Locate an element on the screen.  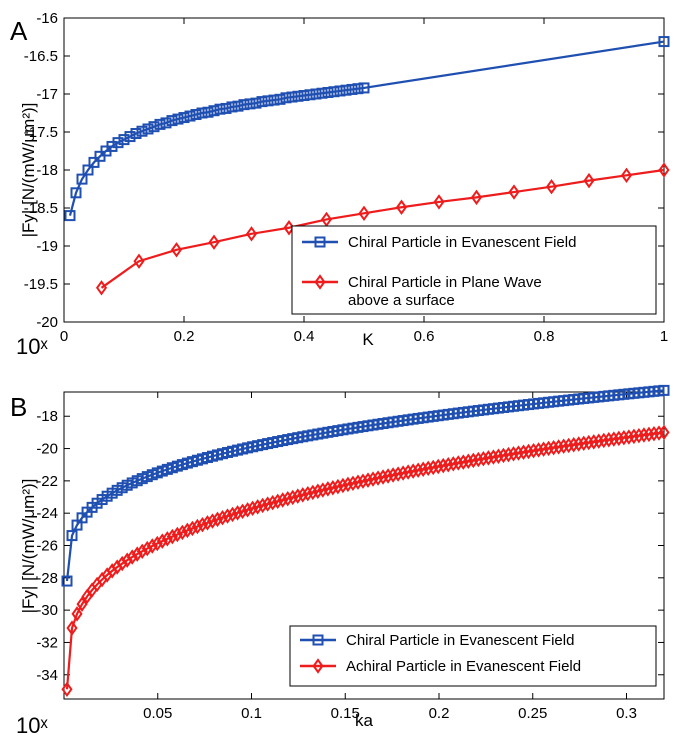
y-tick-label: -24 is located at coordinates (47, 513).